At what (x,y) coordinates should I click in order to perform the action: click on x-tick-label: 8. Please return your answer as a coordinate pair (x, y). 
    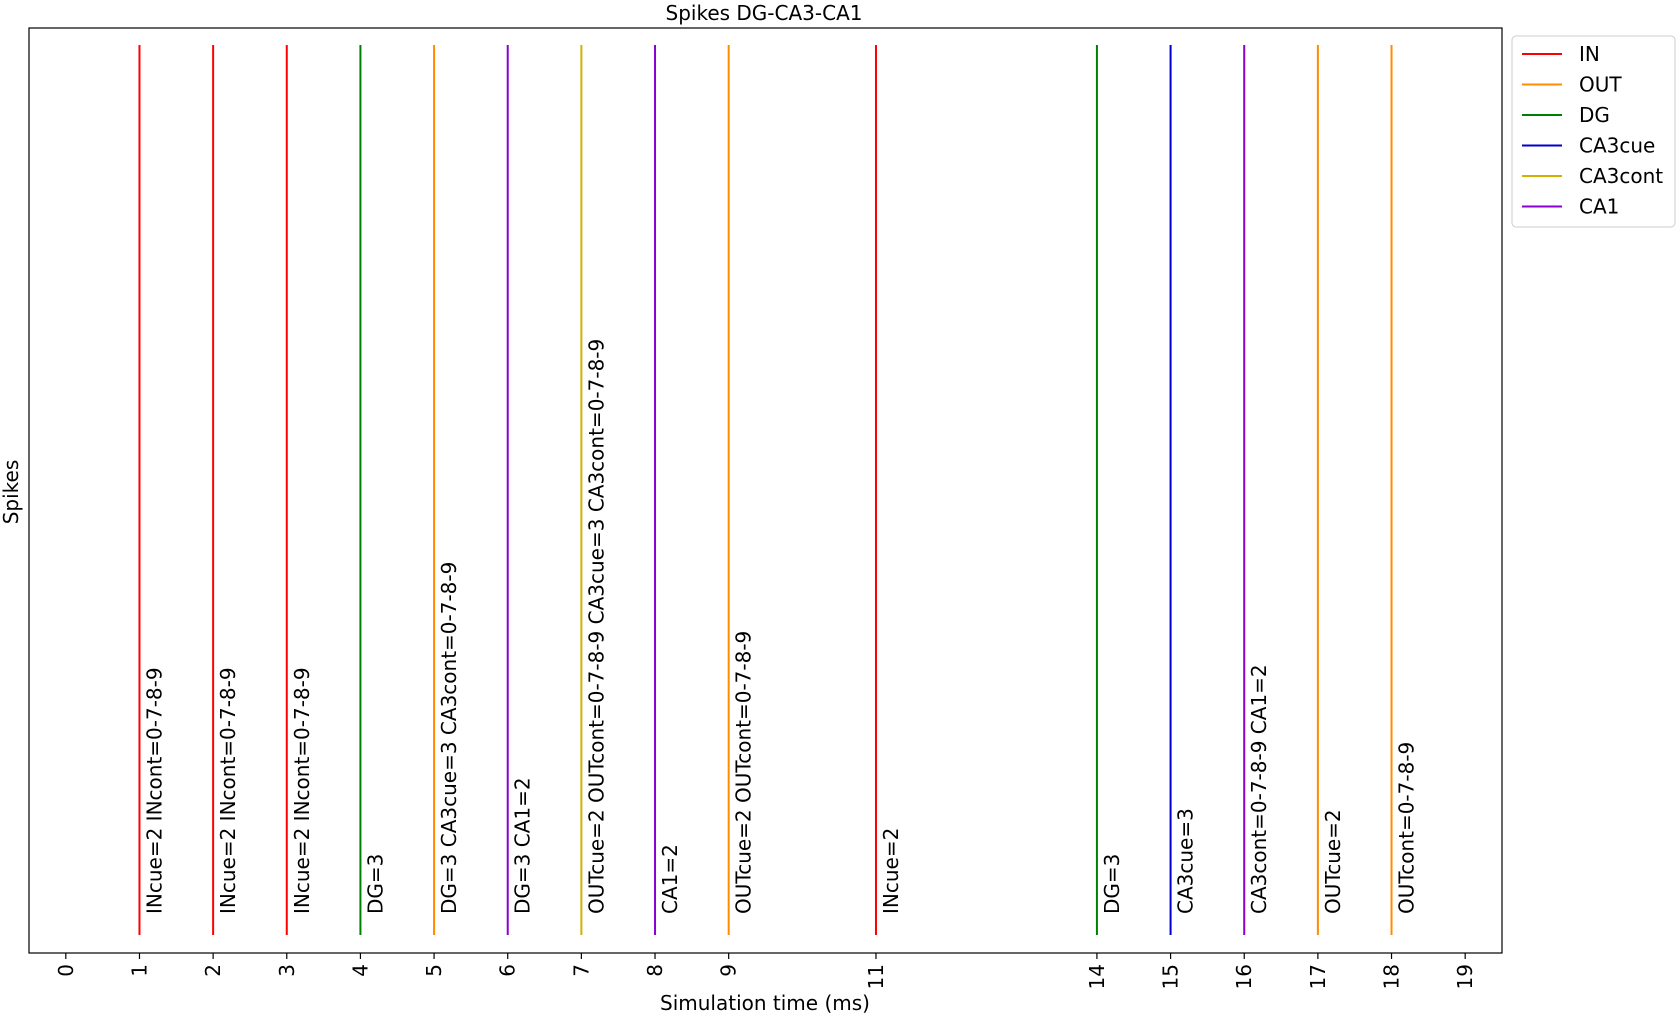
    Looking at the image, I should click on (655, 970).